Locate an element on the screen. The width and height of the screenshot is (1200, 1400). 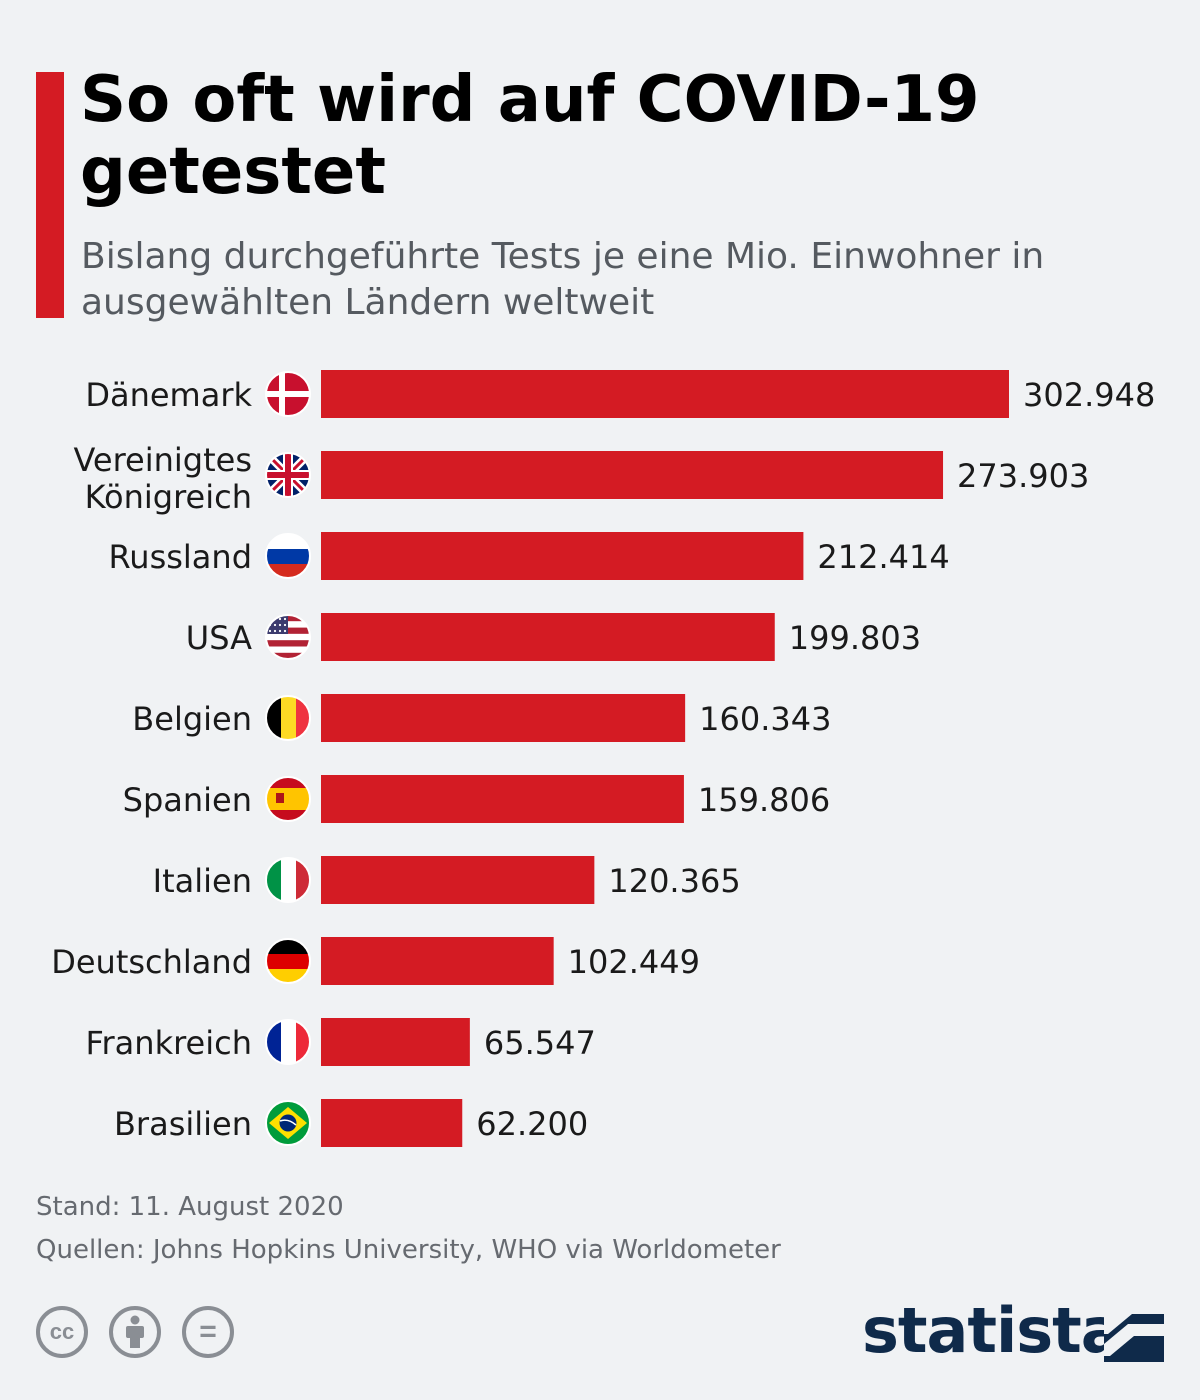
category-label: Russland is located at coordinates (180, 557).